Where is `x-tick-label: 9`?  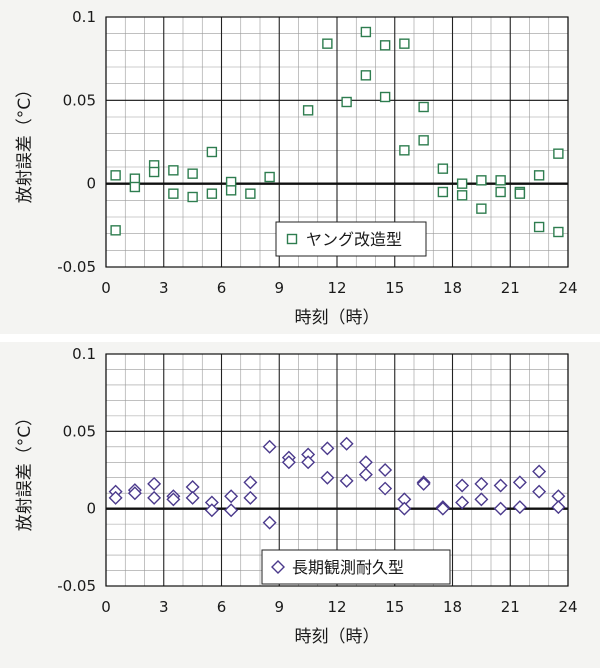
x-tick-label: 9 is located at coordinates (279, 607).